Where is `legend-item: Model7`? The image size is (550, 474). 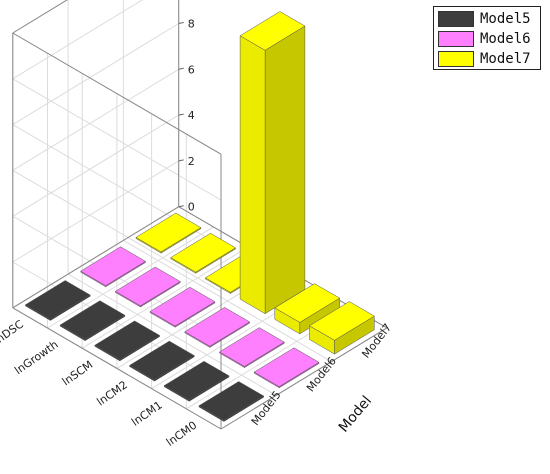
legend-item: Model7 is located at coordinates (484, 59).